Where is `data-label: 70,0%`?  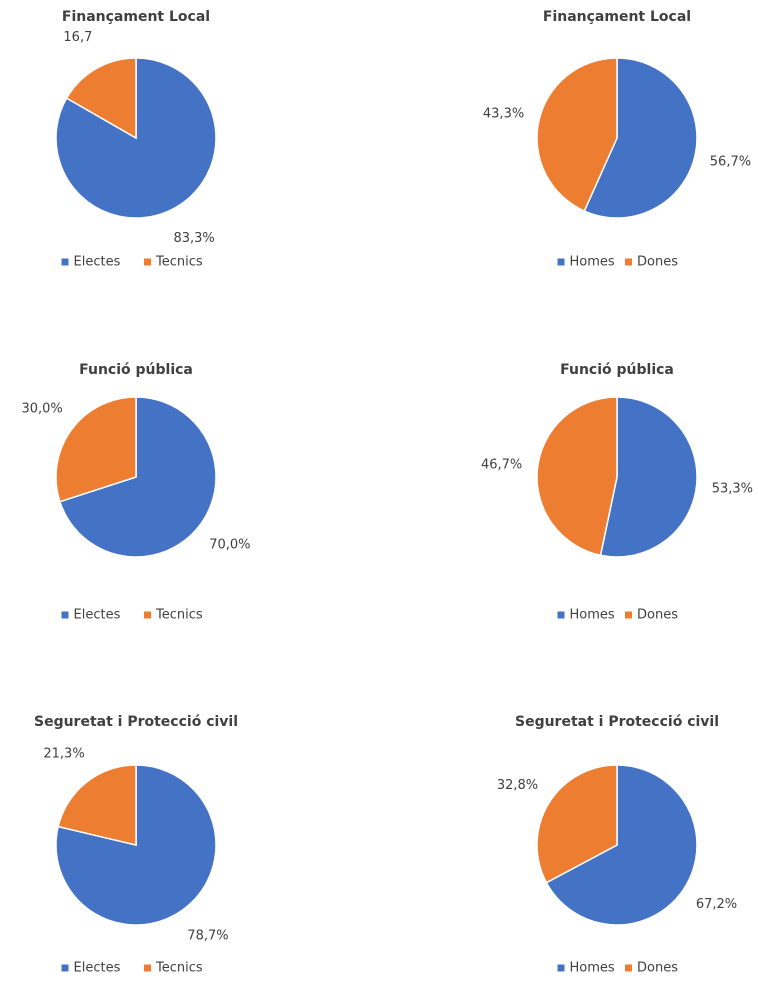 data-label: 70,0% is located at coordinates (229, 545).